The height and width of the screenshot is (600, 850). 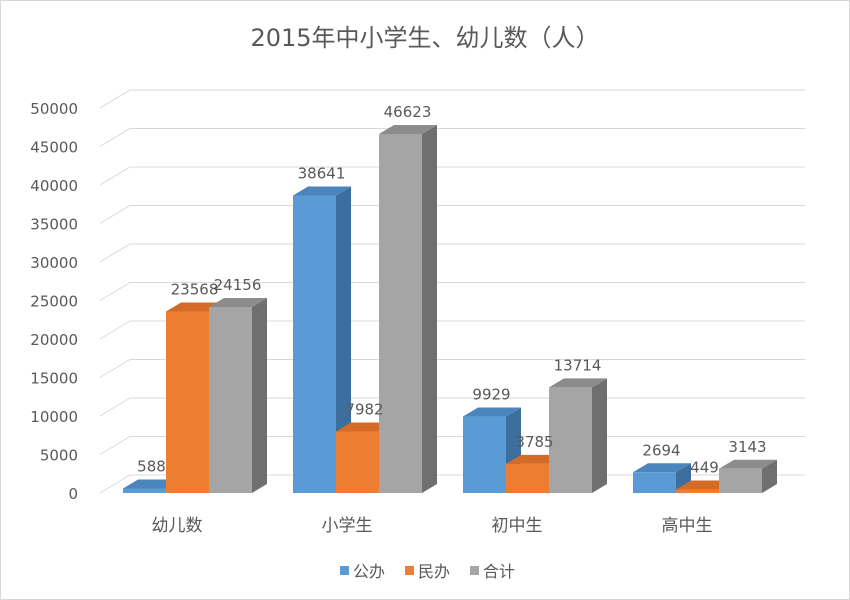 What do you see at coordinates (59, 456) in the screenshot?
I see `y-tick-label: 5000` at bounding box center [59, 456].